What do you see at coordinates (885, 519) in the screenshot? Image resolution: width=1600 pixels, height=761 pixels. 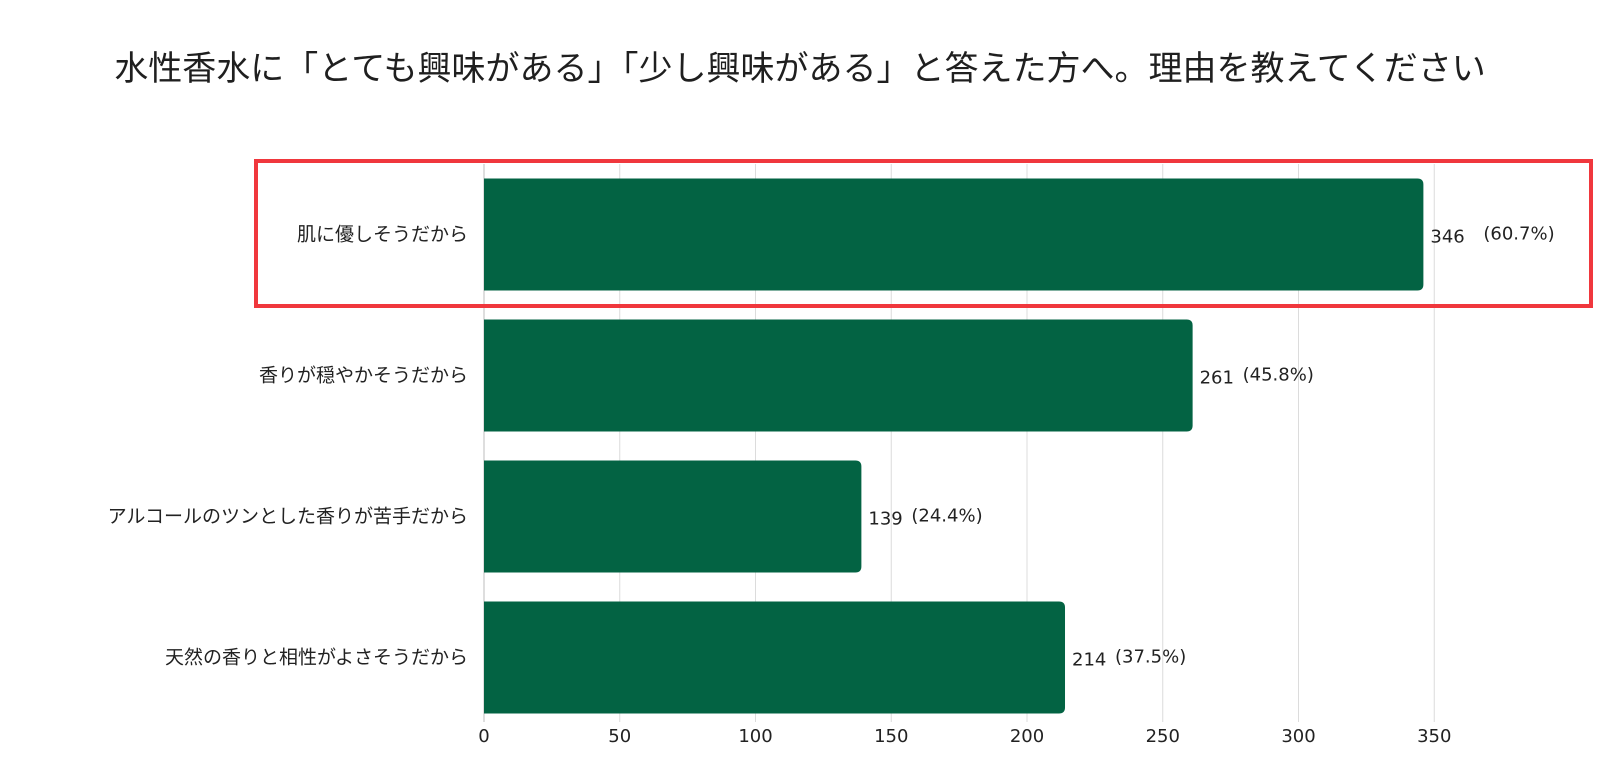 I see `value-label: 139` at bounding box center [885, 519].